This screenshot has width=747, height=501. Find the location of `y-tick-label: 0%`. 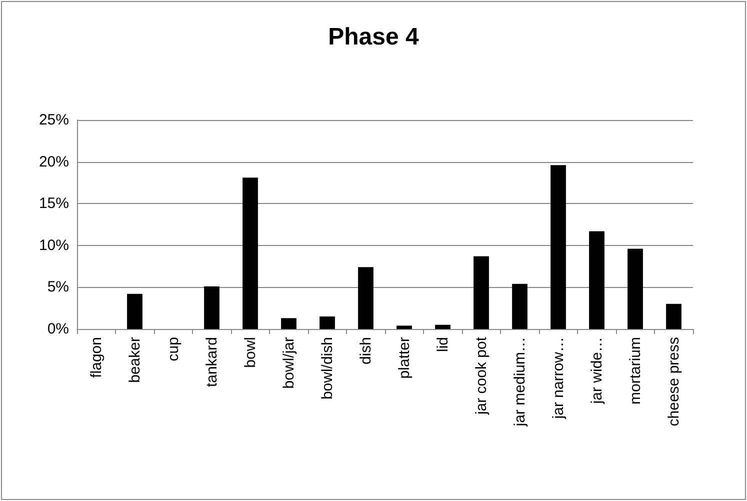

y-tick-label: 0% is located at coordinates (58, 329).